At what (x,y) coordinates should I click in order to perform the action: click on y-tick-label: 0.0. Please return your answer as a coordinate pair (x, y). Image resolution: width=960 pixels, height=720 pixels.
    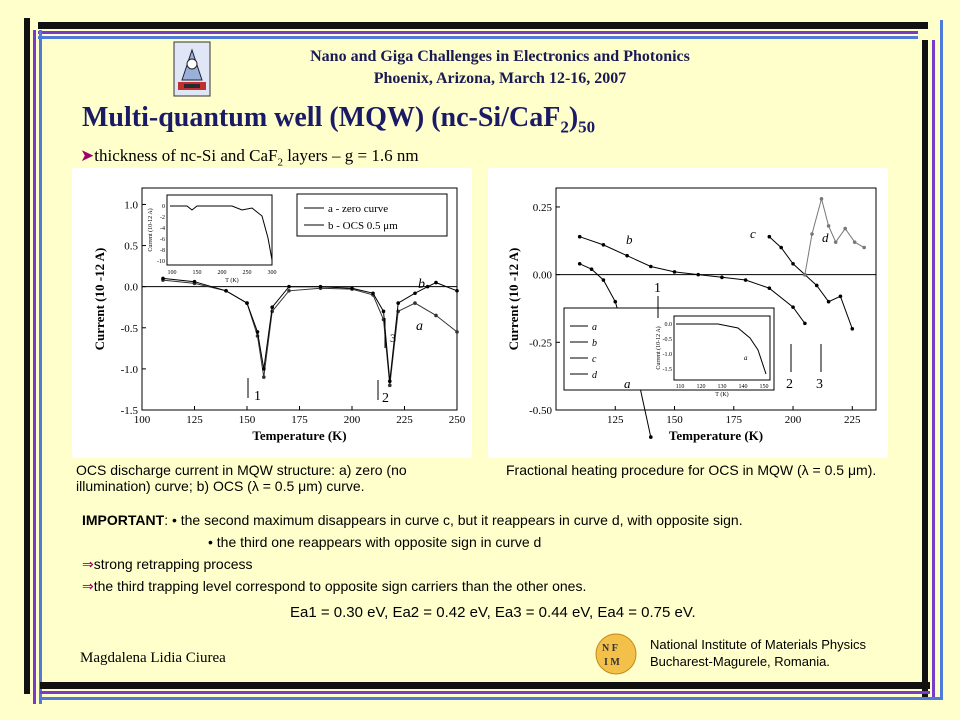
    Looking at the image, I should click on (131, 288).